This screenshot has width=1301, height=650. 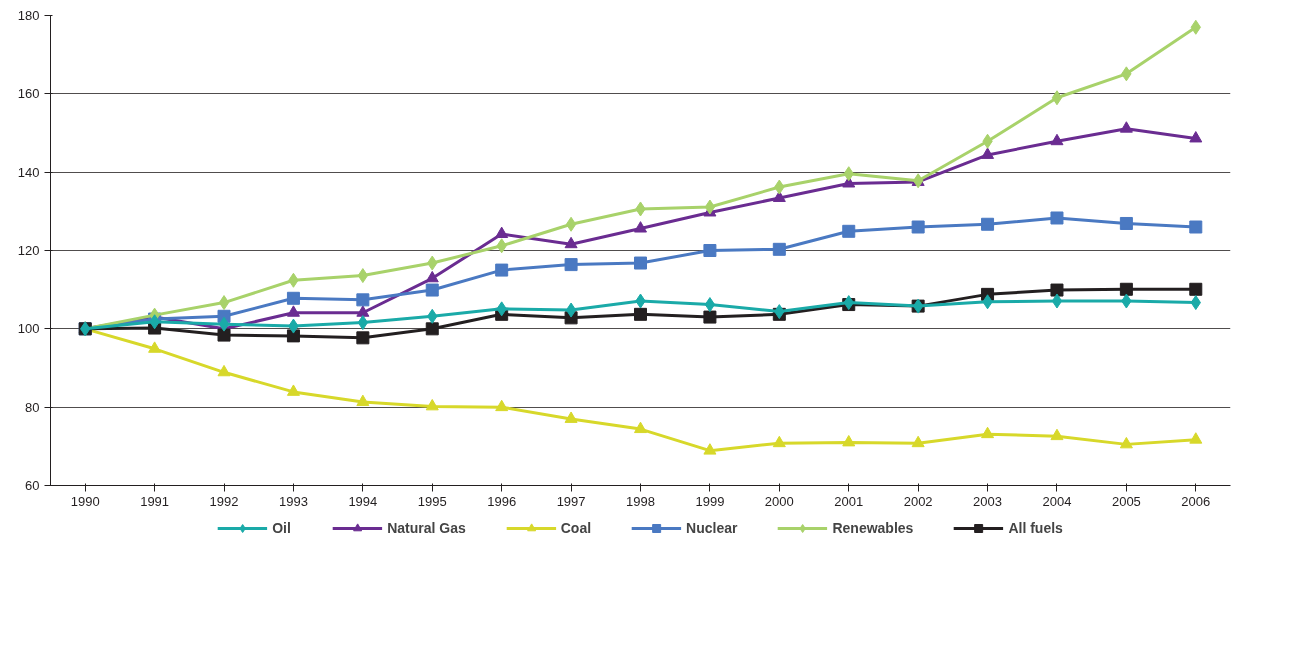 I want to click on legend-label: All fuels, so click(x=1035, y=528).